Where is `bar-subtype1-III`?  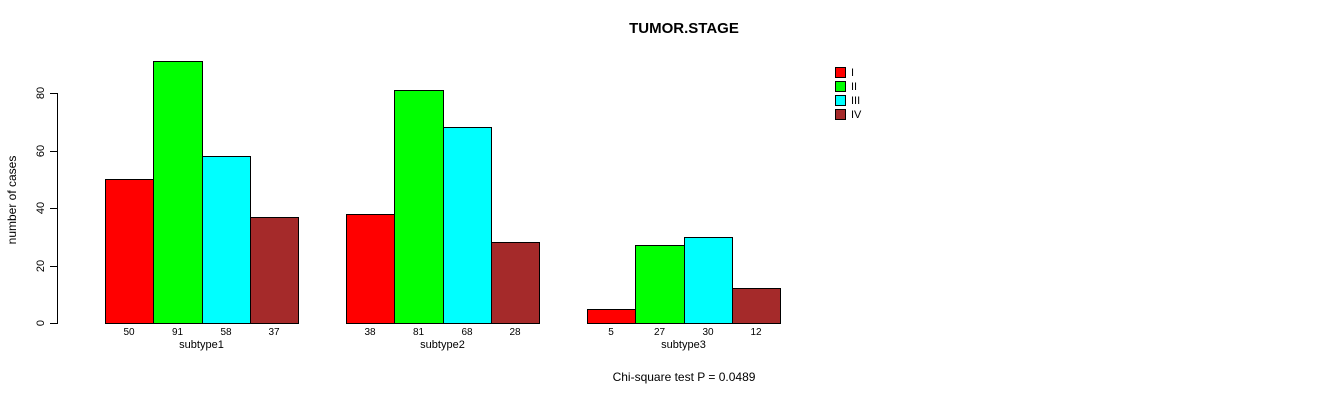 bar-subtype1-III is located at coordinates (226, 240).